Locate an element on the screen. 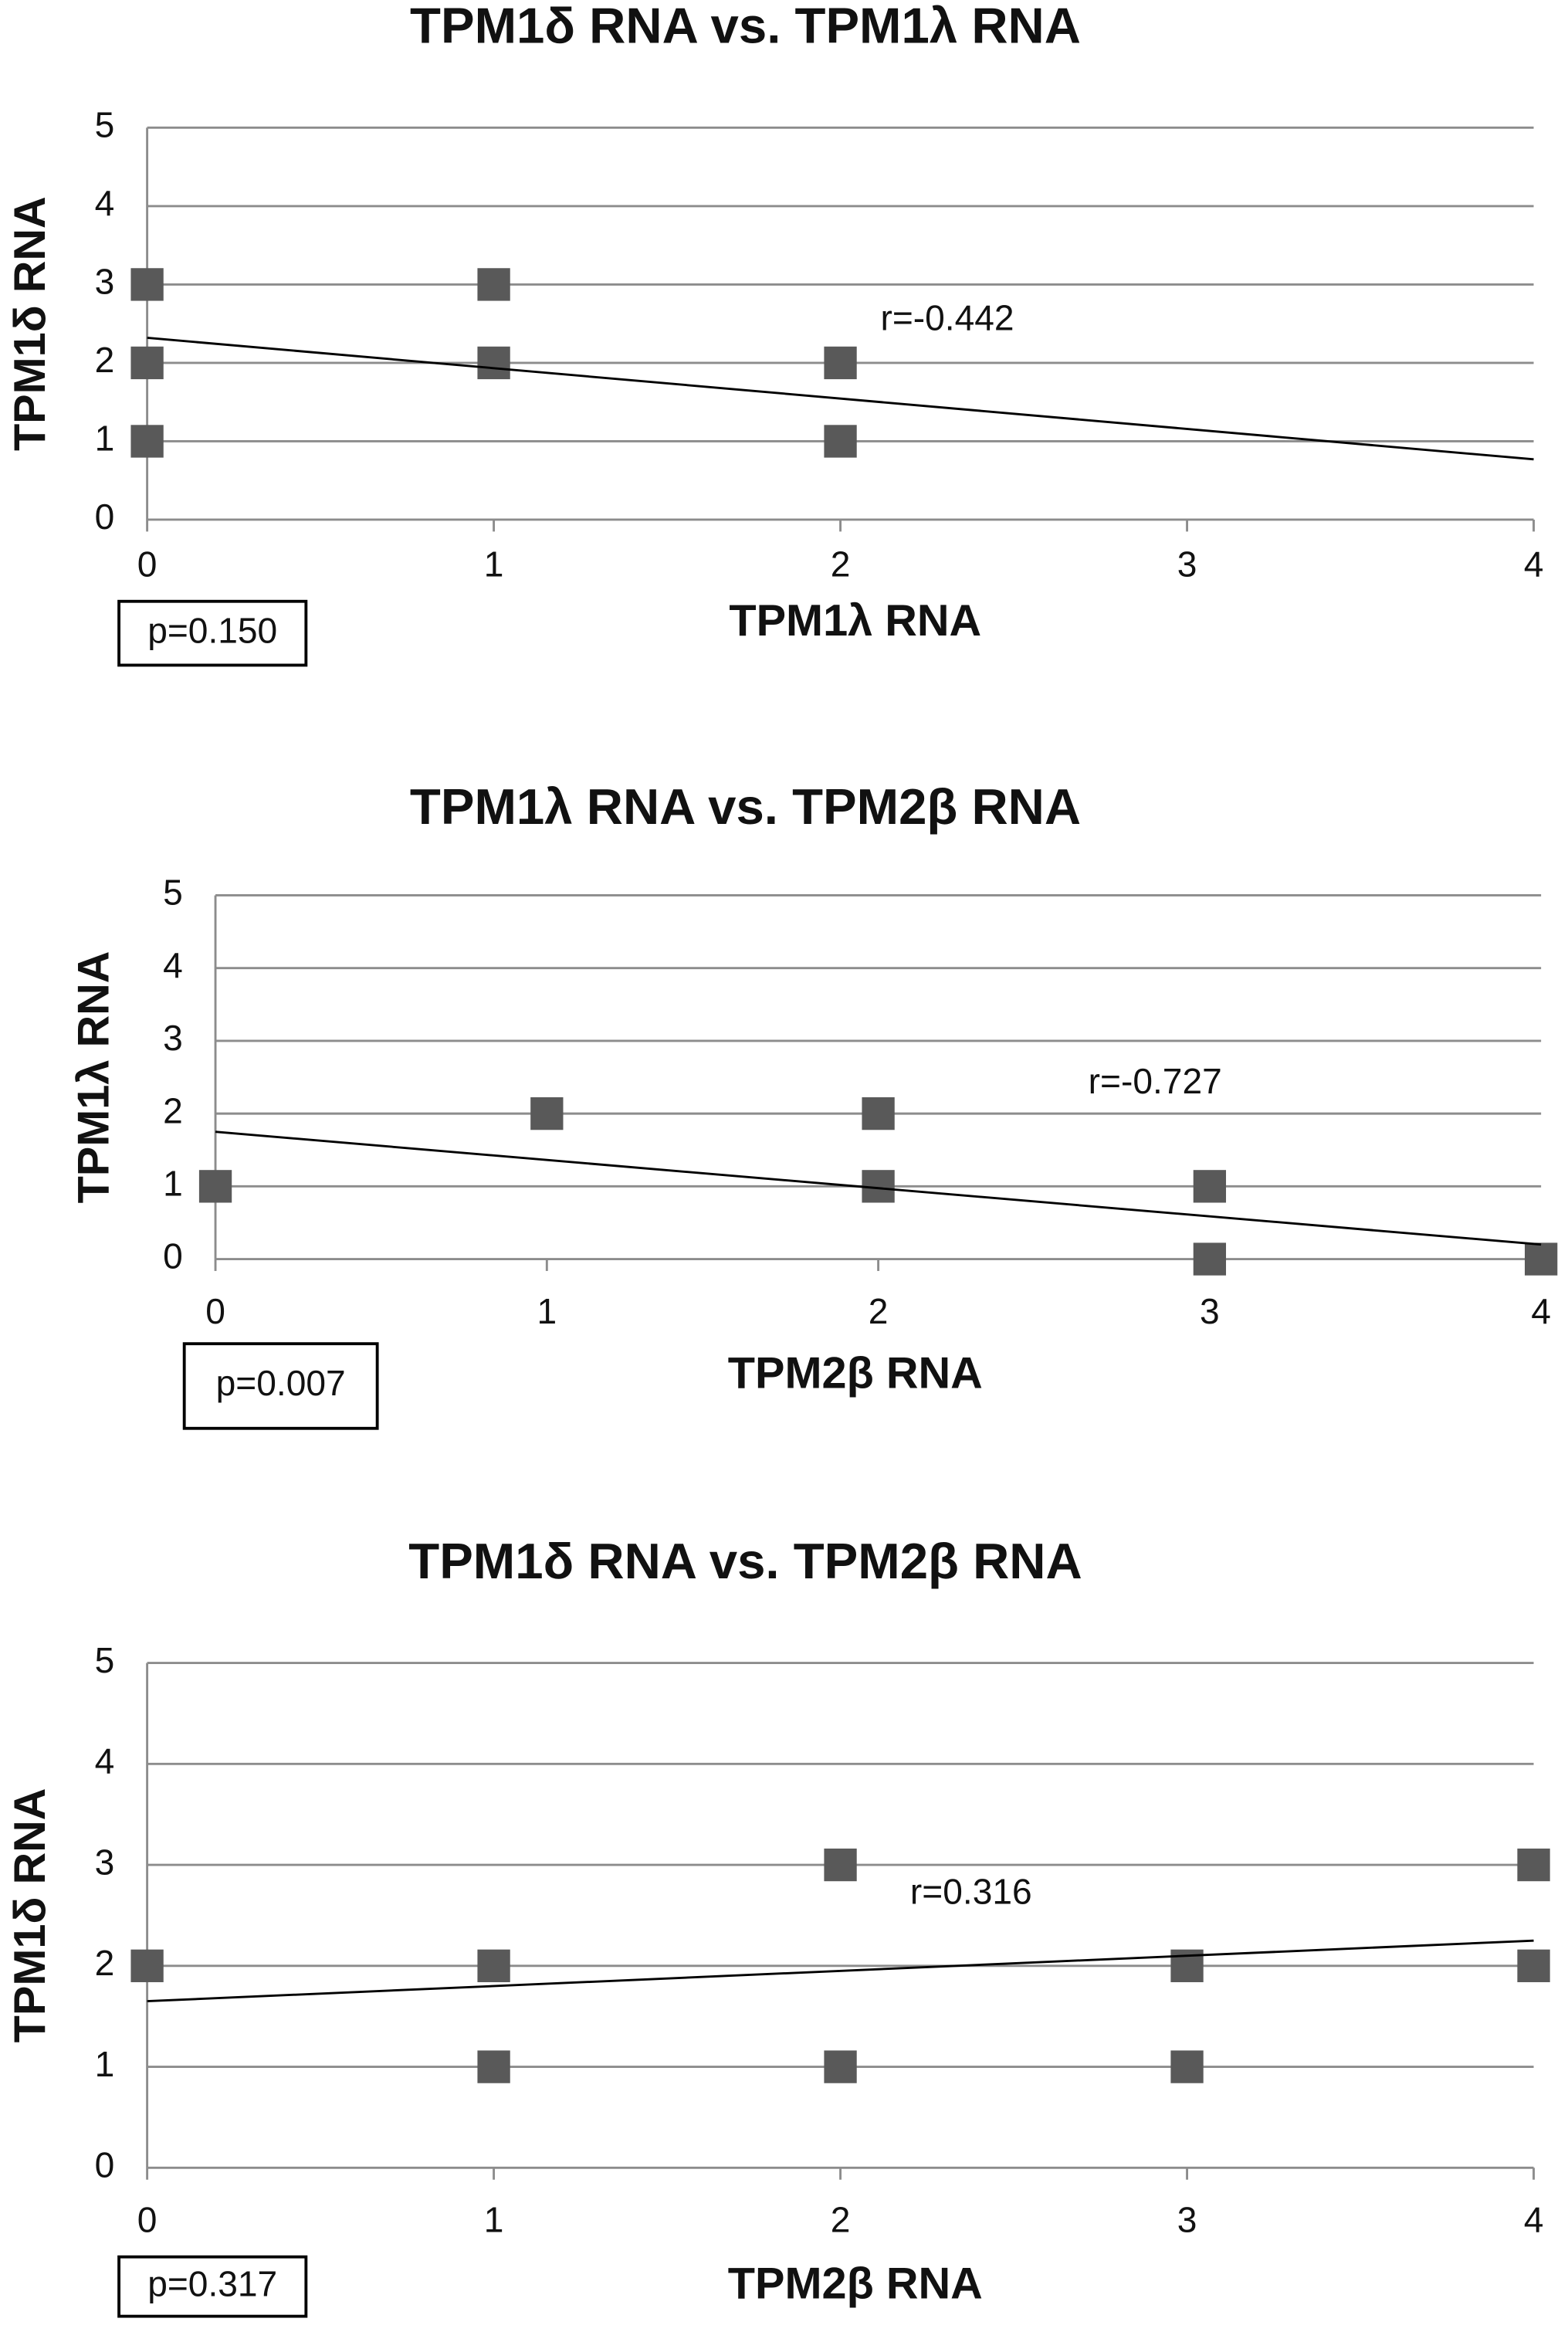  chart-title: TPM1δ RNA vs. TPM2β RNA is located at coordinates (745, 1561).